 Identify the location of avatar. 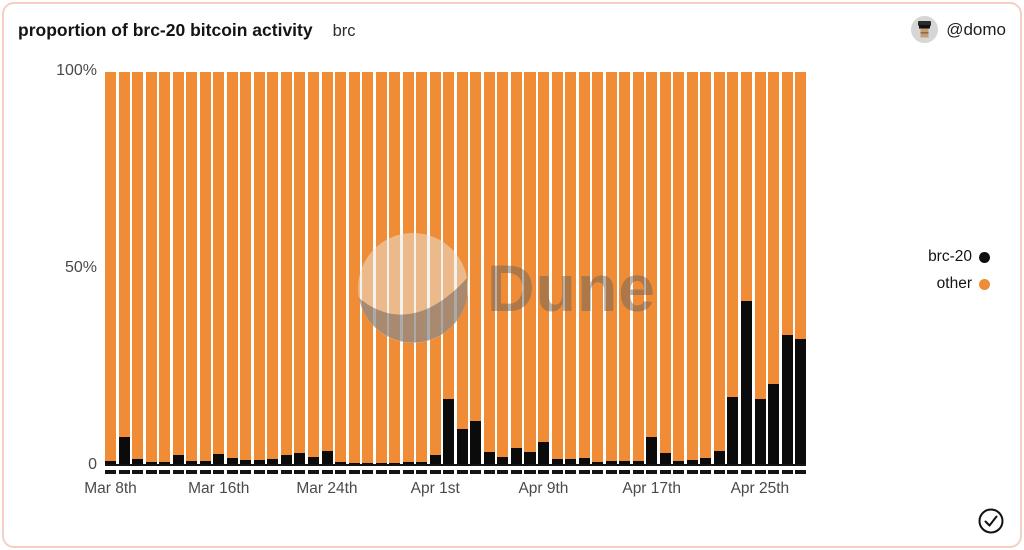
(925, 29).